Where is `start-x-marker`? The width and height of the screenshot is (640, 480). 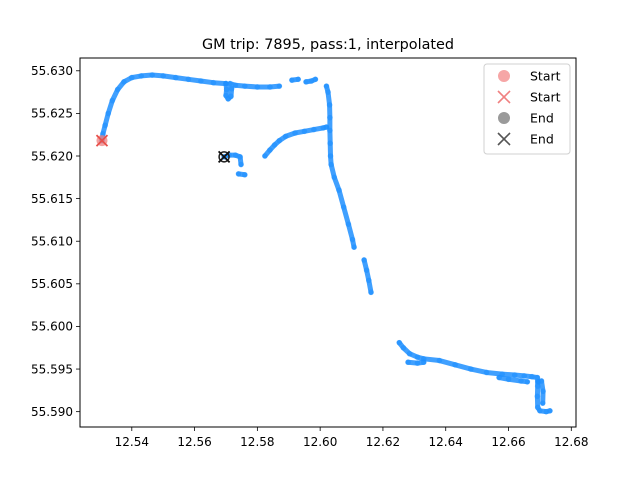
start-x-marker is located at coordinates (102, 140).